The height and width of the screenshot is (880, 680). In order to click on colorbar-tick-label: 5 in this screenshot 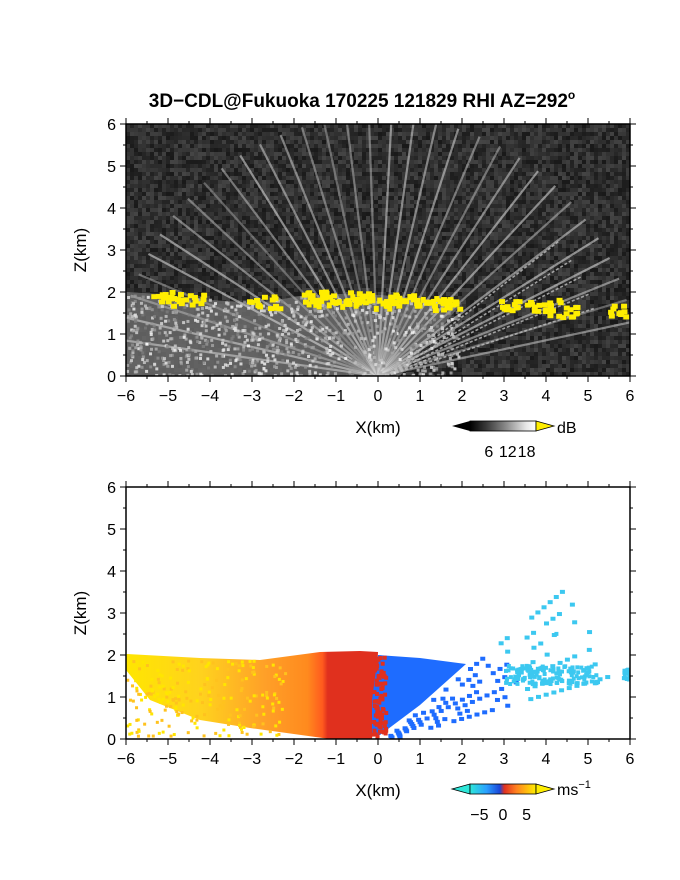, I will do `click(526, 815)`.